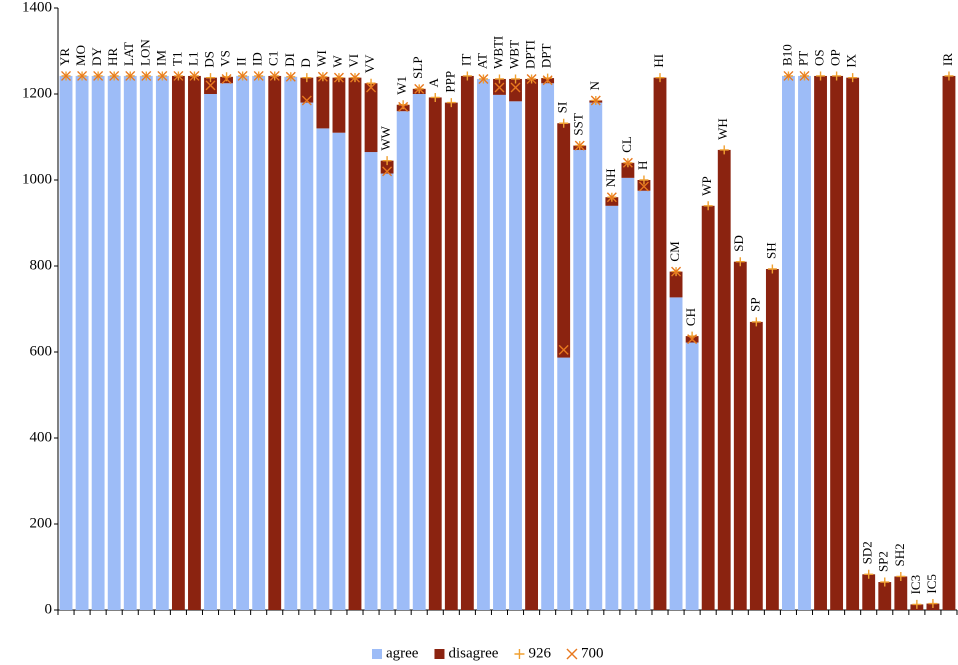  Describe the element at coordinates (176, 58) in the screenshot. I see `category-label: T1` at that location.